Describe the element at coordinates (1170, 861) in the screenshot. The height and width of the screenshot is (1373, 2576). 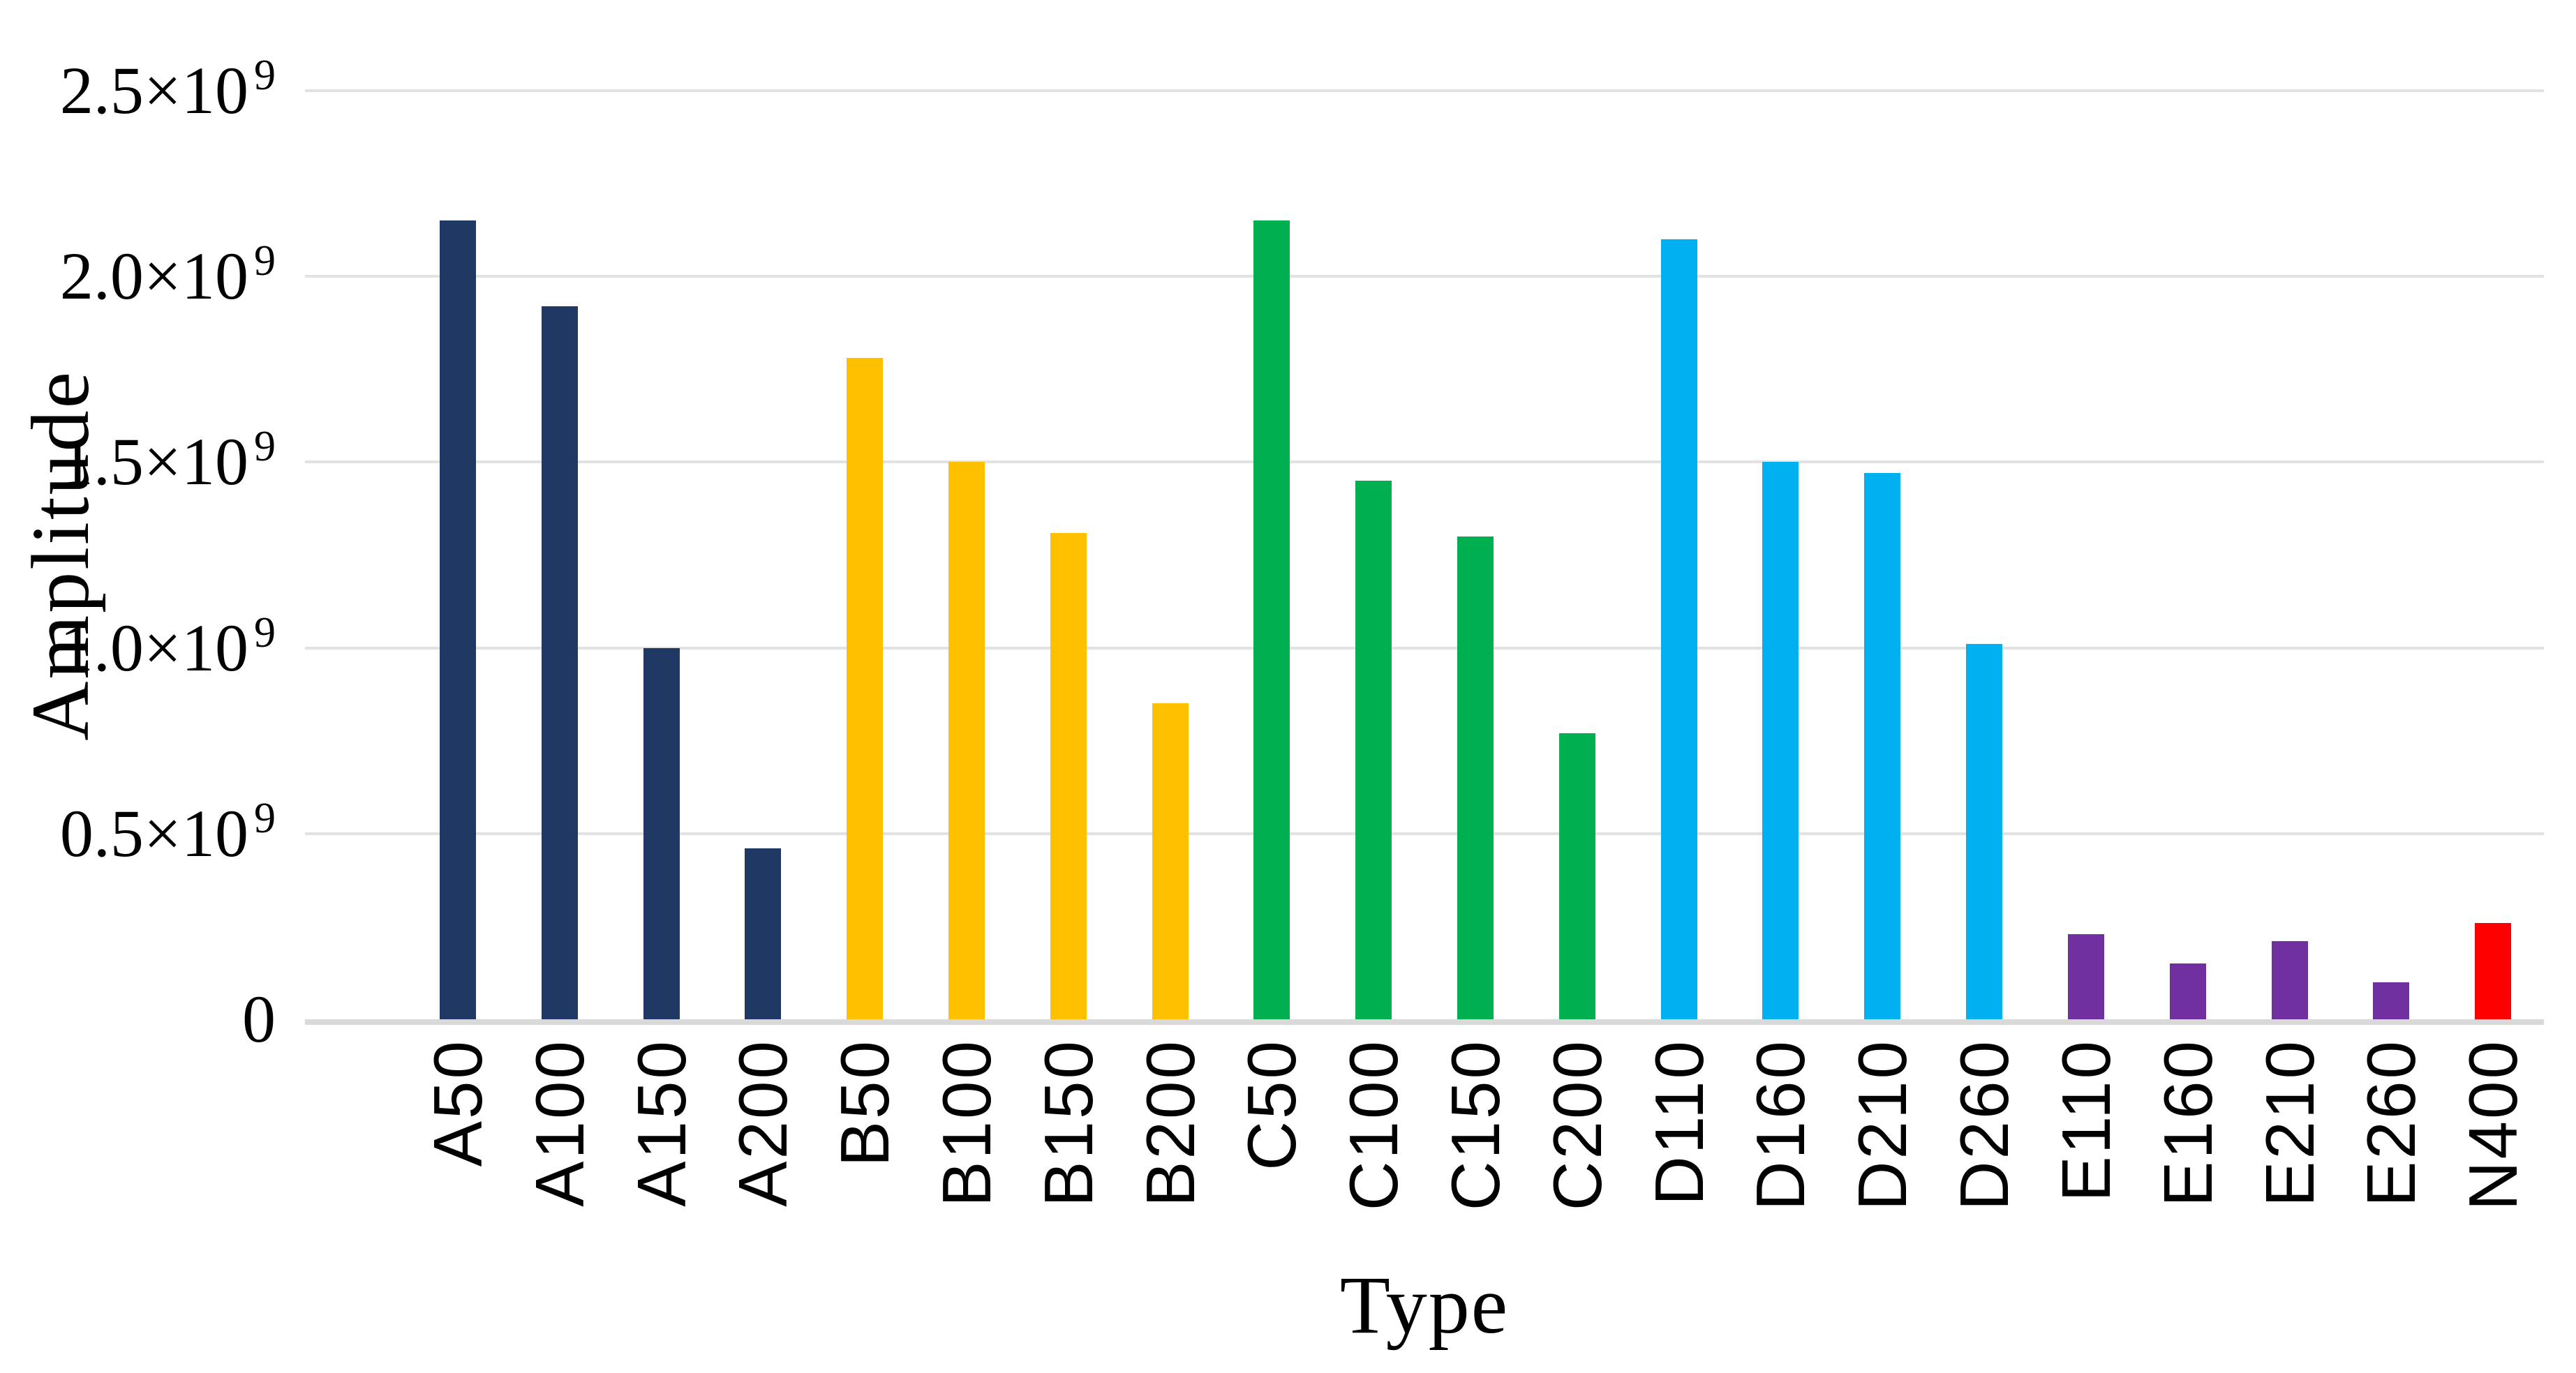
I see `bar-B200` at that location.